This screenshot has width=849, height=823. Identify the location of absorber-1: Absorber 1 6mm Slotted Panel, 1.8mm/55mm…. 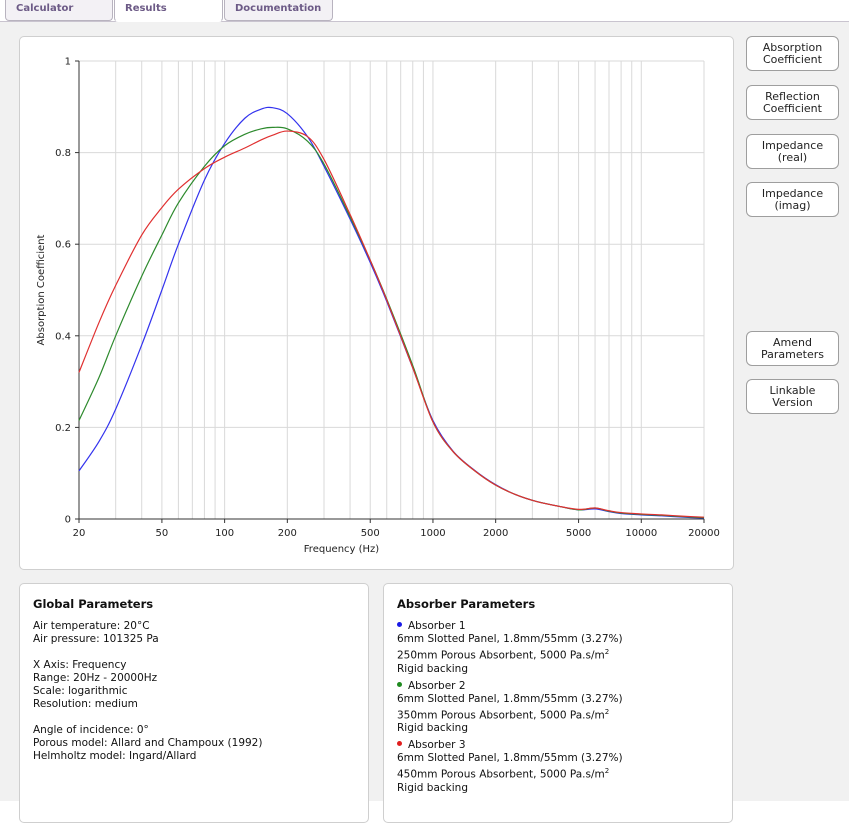
(510, 648).